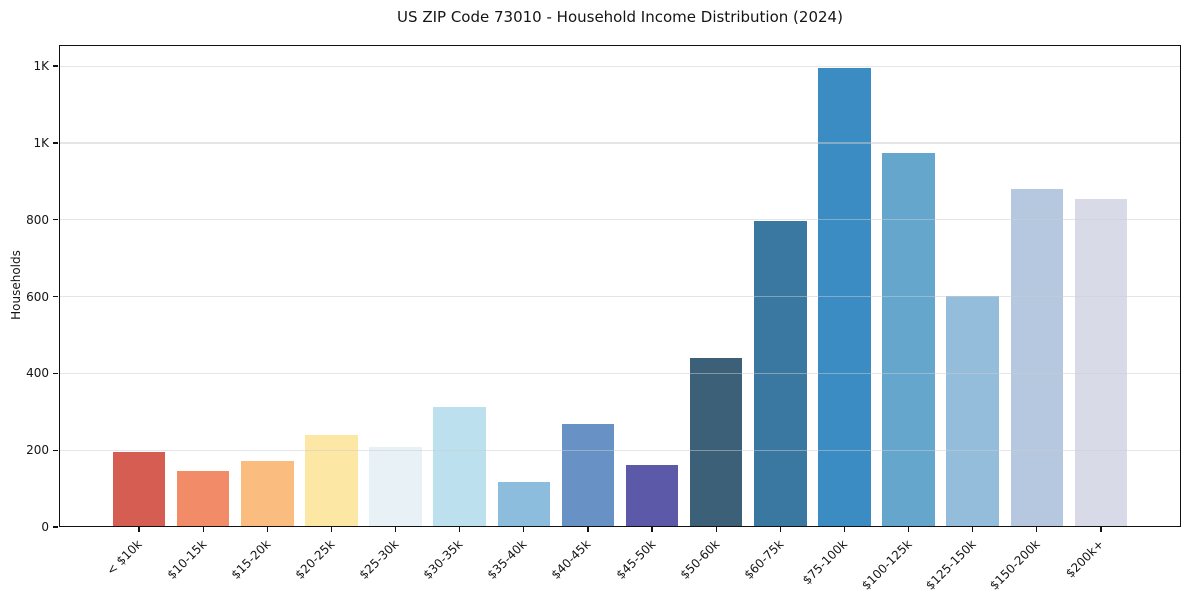  Describe the element at coordinates (700, 559) in the screenshot. I see `x-tick-label-text: $50-60k` at that location.